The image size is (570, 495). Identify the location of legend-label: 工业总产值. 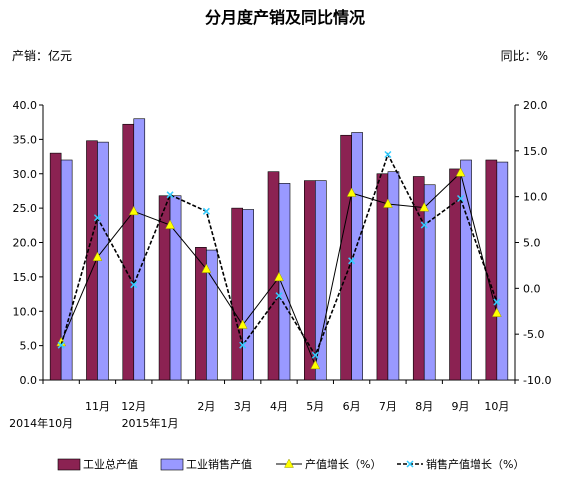
(110, 464).